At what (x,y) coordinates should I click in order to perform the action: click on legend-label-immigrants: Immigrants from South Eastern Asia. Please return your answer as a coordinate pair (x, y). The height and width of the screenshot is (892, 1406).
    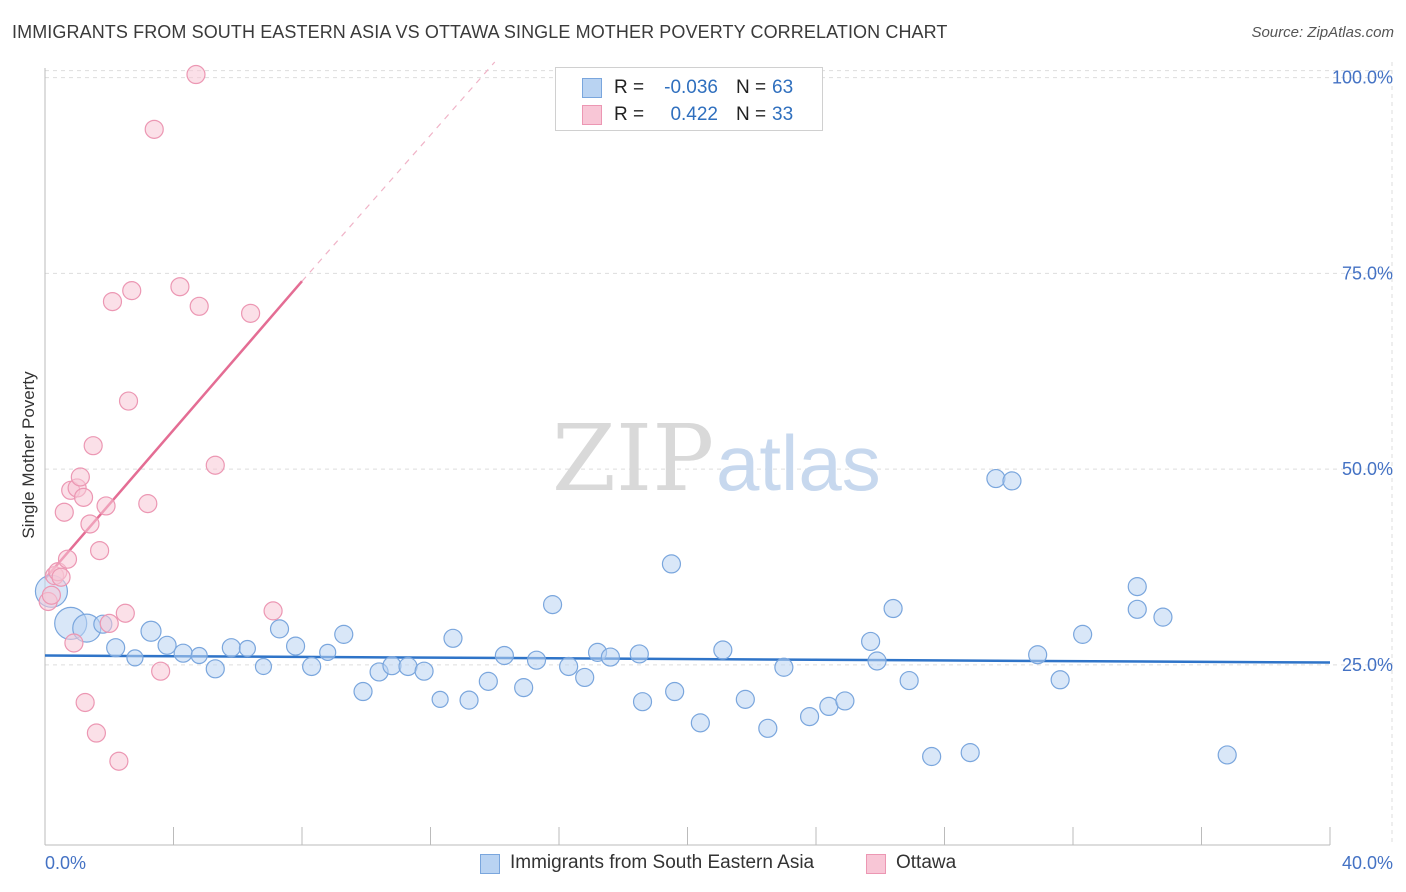
    Looking at the image, I should click on (662, 862).